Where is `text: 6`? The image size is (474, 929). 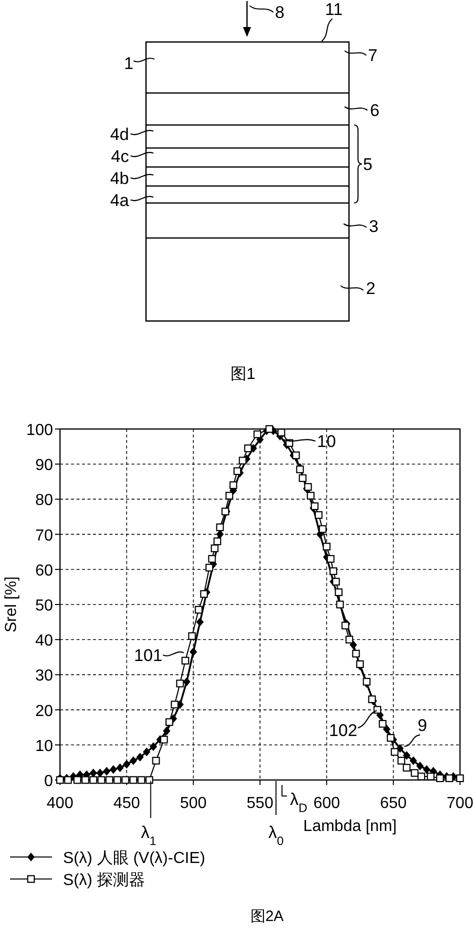
text: 6 is located at coordinates (375, 110).